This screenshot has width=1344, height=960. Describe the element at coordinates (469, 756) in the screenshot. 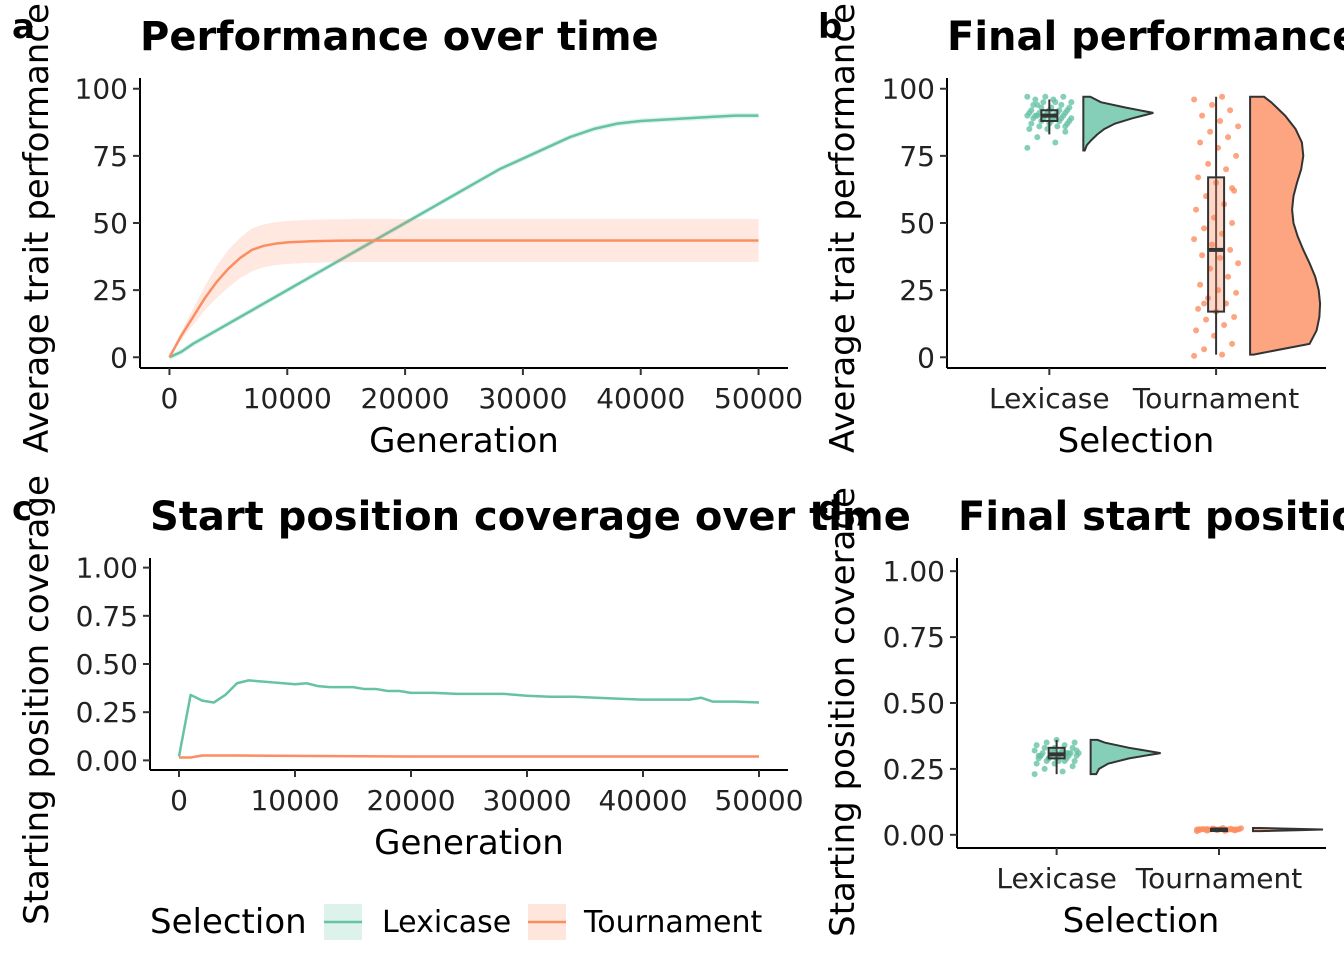

I see `panel-c-line-tournament` at that location.